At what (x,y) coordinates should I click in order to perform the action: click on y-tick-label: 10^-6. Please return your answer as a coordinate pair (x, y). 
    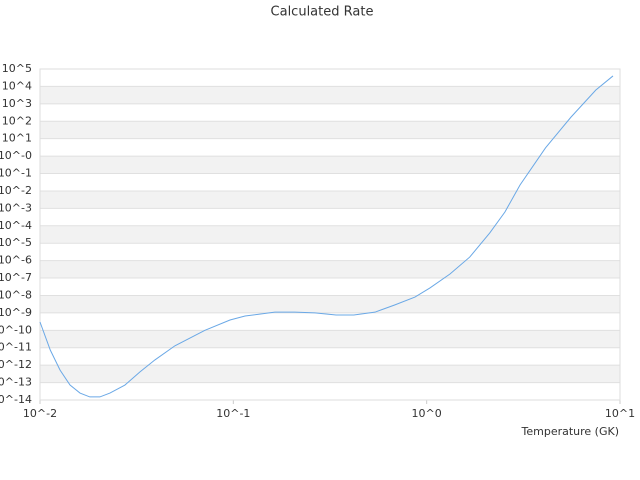
    Looking at the image, I should click on (16, 260).